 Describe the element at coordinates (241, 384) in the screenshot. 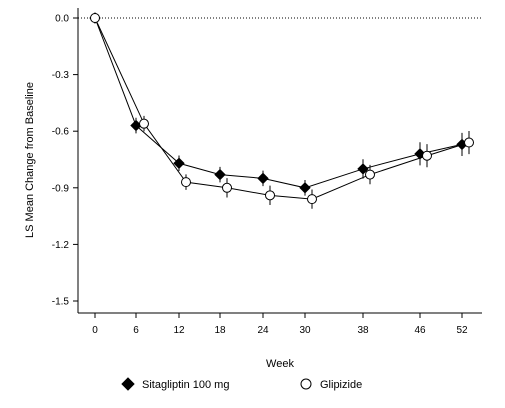

I see `legend: Sitagliptin 100 mg Glipizide` at that location.